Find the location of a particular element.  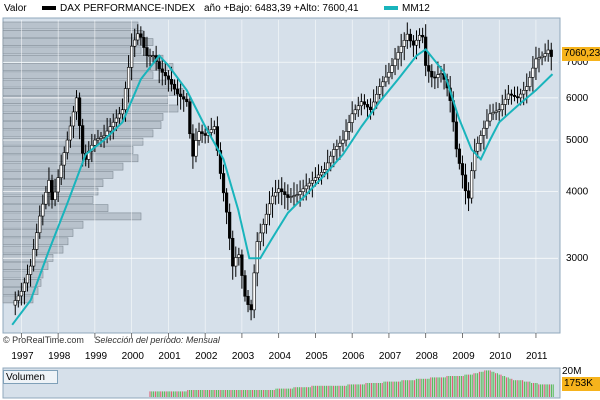

ma-name: MM12 is located at coordinates (416, 8).